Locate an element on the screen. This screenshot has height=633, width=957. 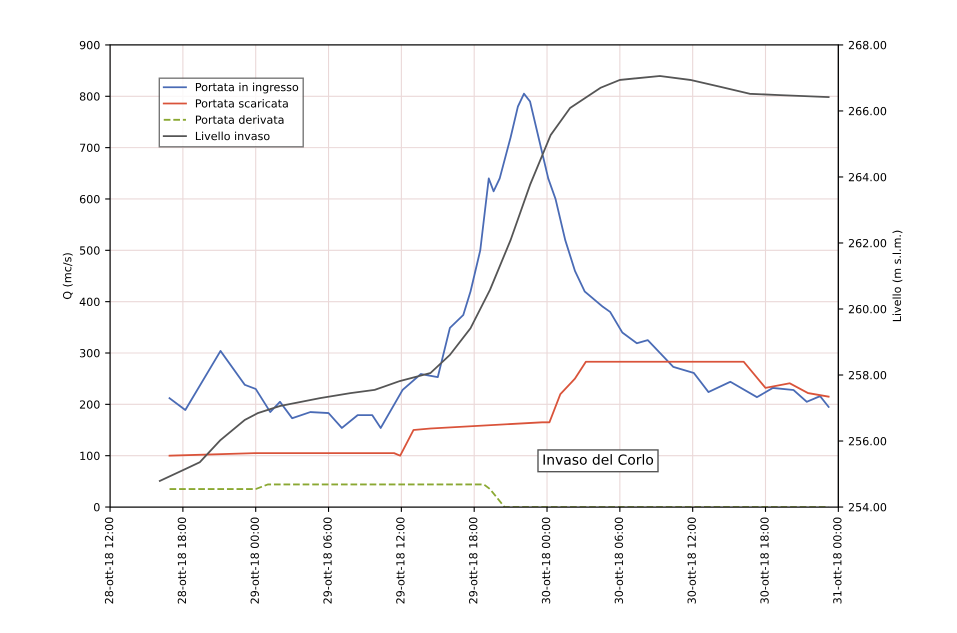
y-tick-label: 600 is located at coordinates (90, 199).